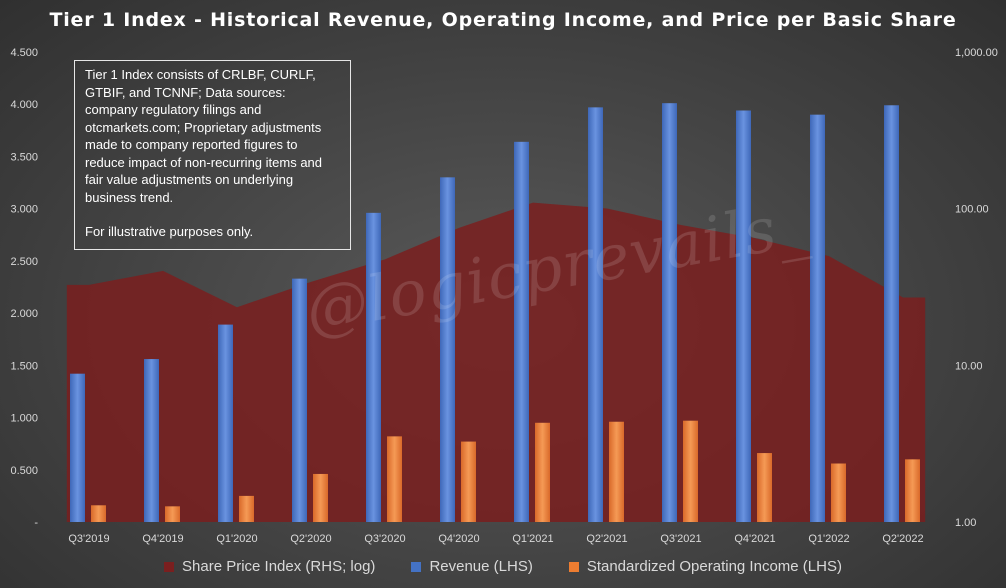 The height and width of the screenshot is (588, 1006). What do you see at coordinates (169, 566) in the screenshot?
I see `legend-swatch-share-price` at bounding box center [169, 566].